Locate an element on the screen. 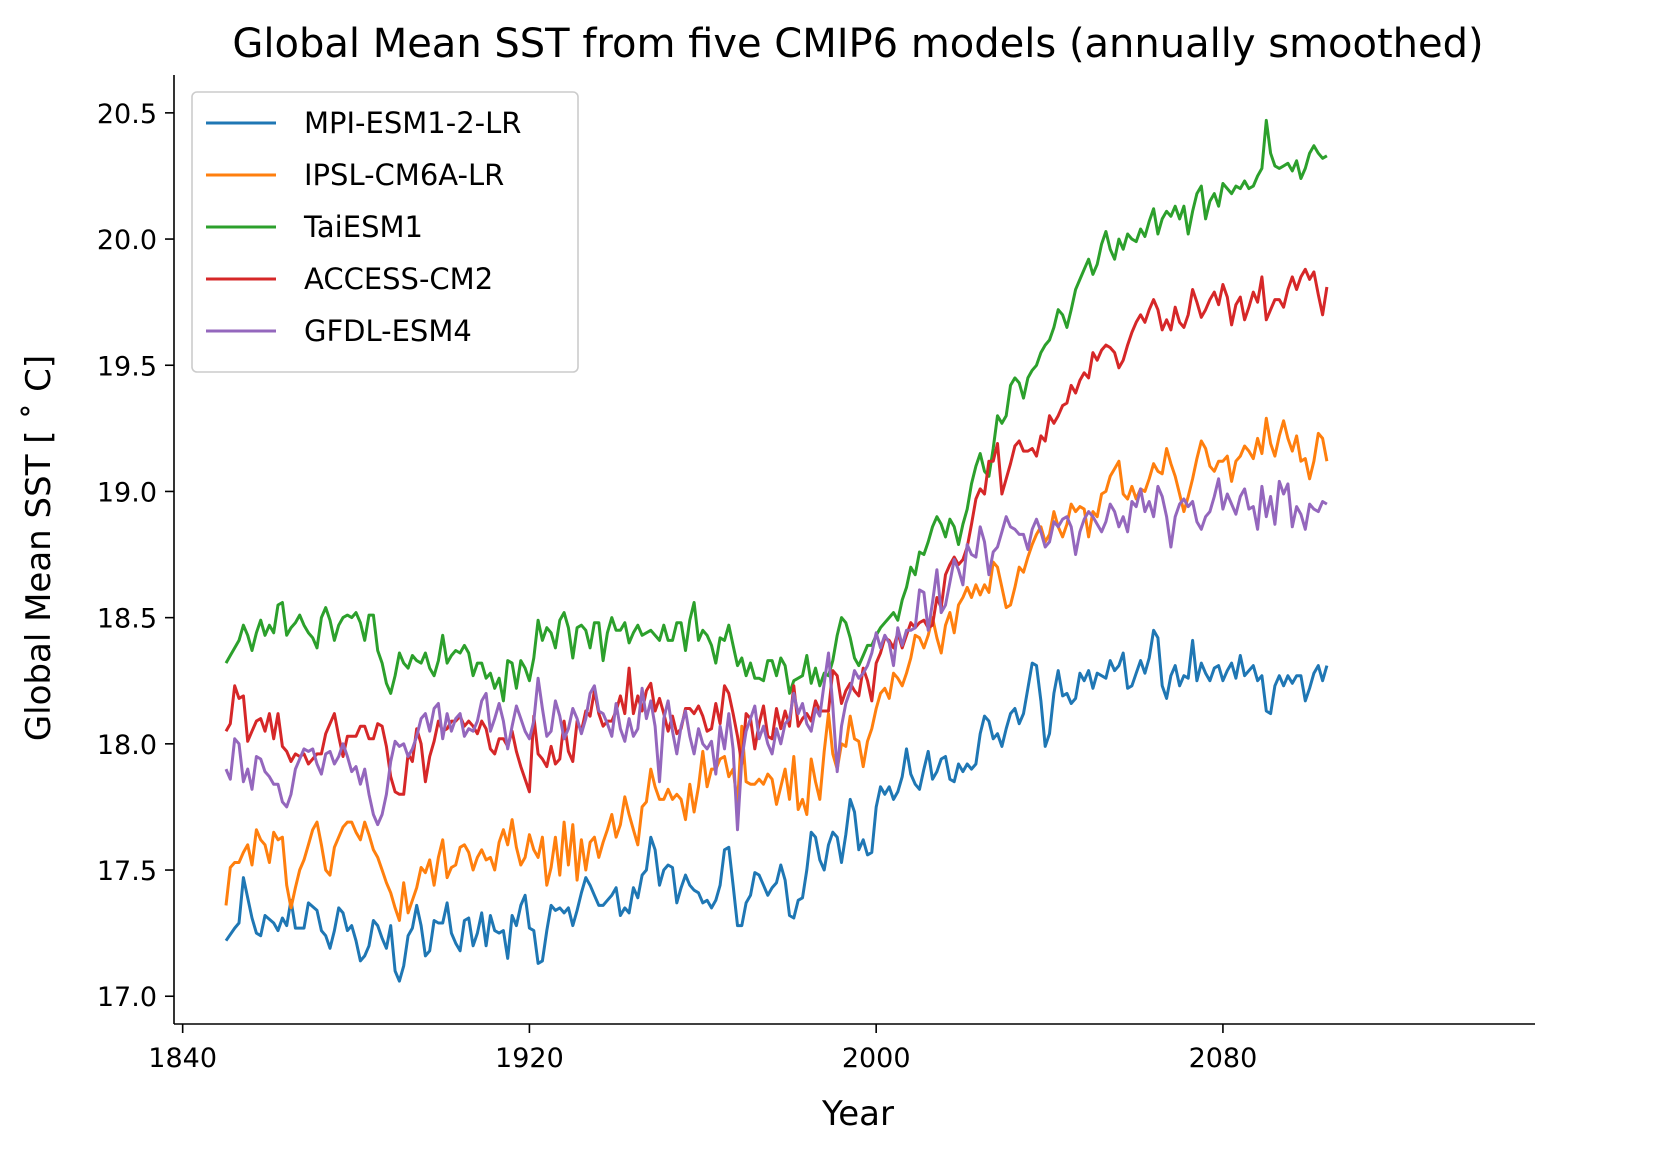 The width and height of the screenshot is (1653, 1155). y-tick-label: 19.0 is located at coordinates (127, 492).